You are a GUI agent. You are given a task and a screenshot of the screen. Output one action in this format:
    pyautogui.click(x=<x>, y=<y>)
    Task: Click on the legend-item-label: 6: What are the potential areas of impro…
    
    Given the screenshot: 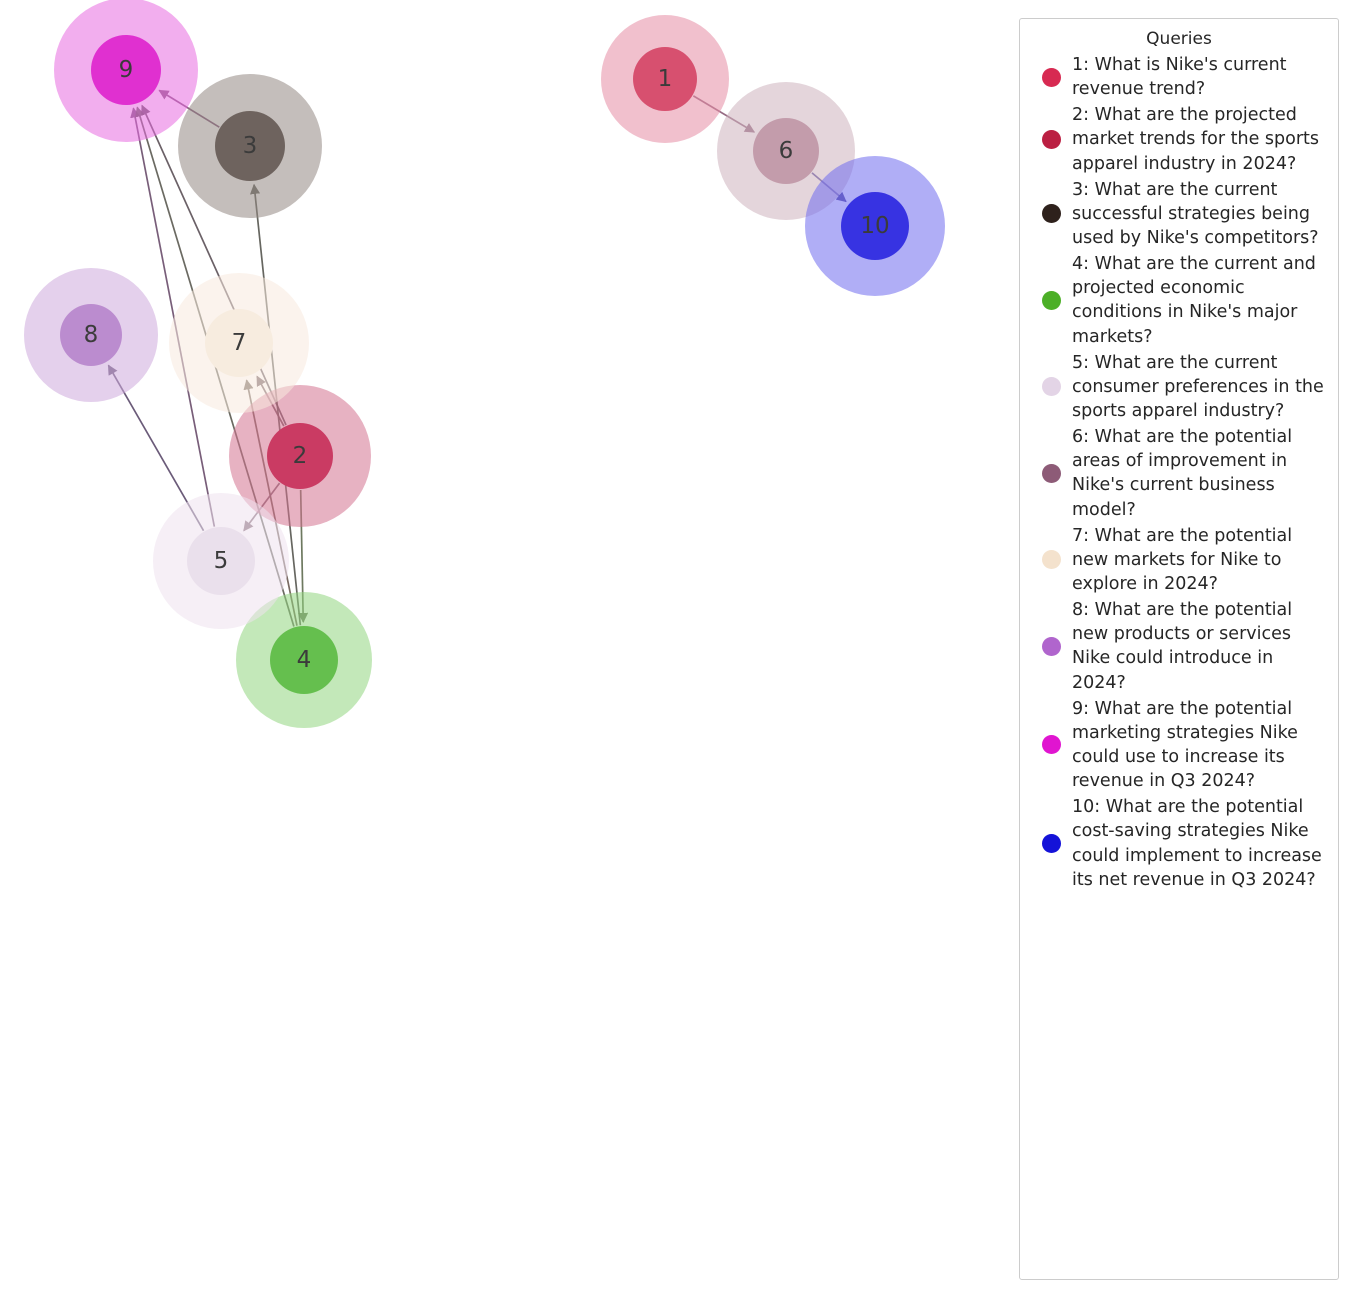 What is the action you would take?
    pyautogui.click(x=1182, y=473)
    